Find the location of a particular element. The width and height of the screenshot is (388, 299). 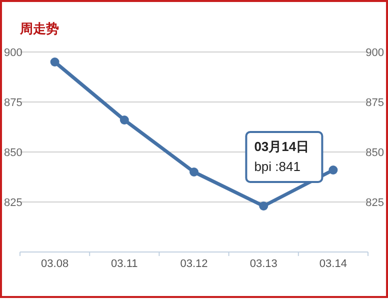

x-tick-label: 03.08 is located at coordinates (55, 264).